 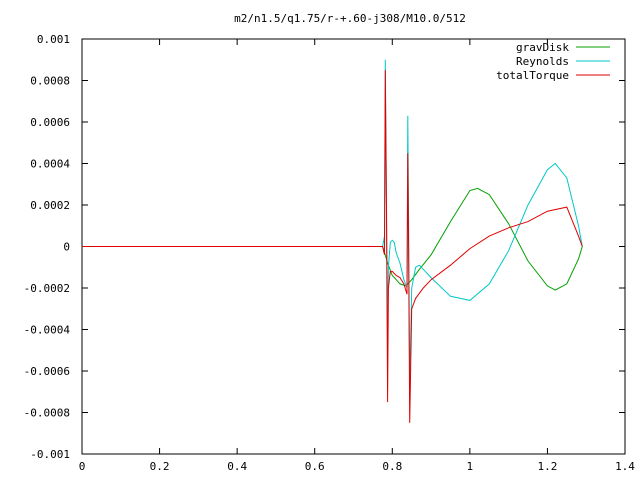 I want to click on y-tick-label: -0.0002, so click(x=47, y=288).